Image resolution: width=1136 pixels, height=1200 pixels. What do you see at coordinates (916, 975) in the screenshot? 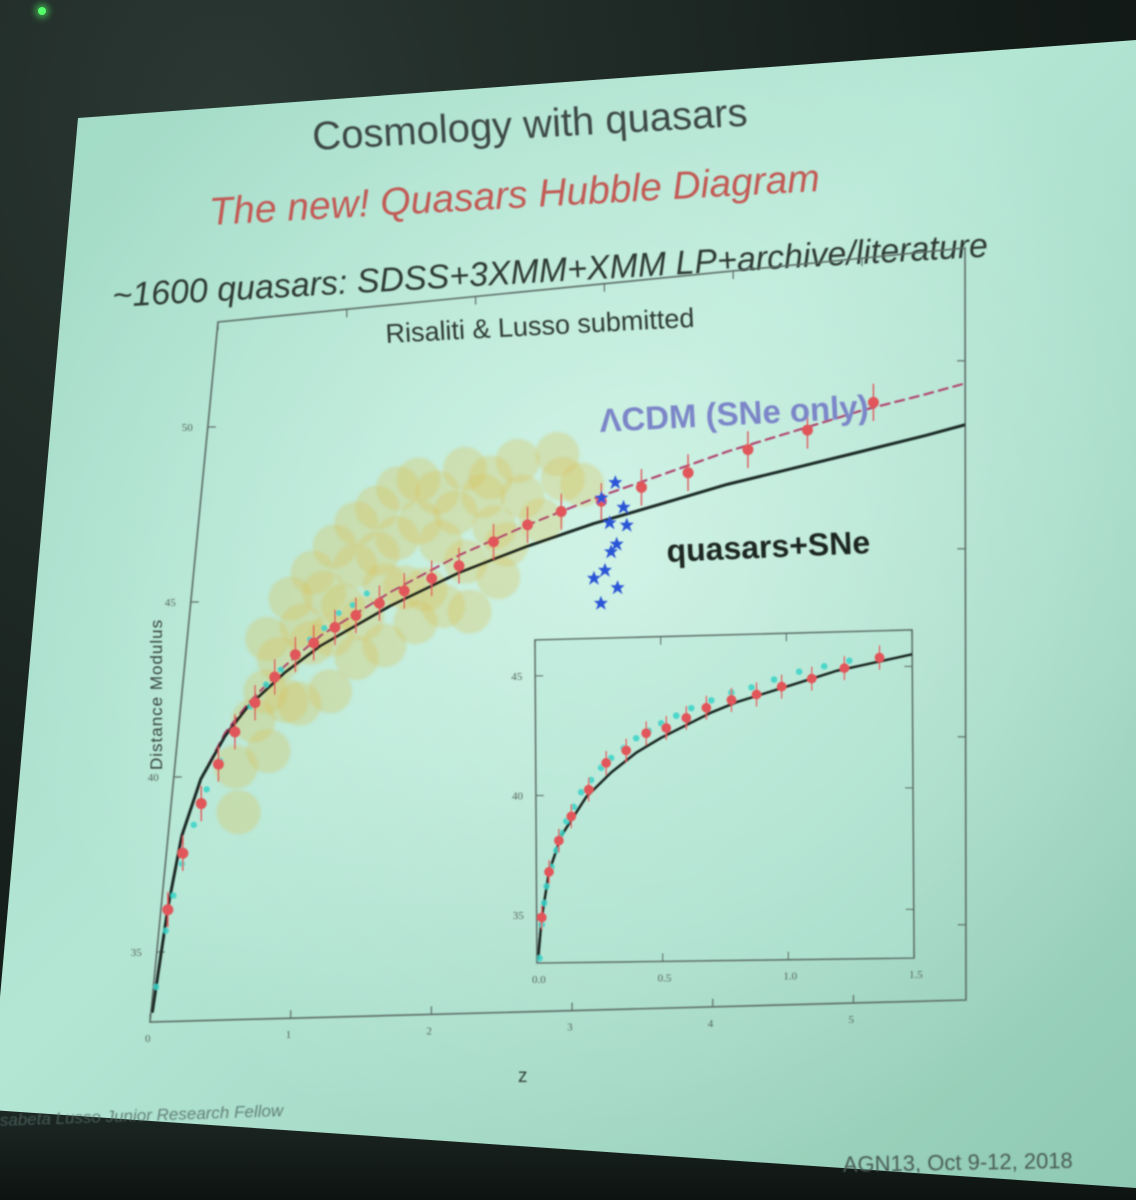
I see `x-tick-label: 1.5` at bounding box center [916, 975].